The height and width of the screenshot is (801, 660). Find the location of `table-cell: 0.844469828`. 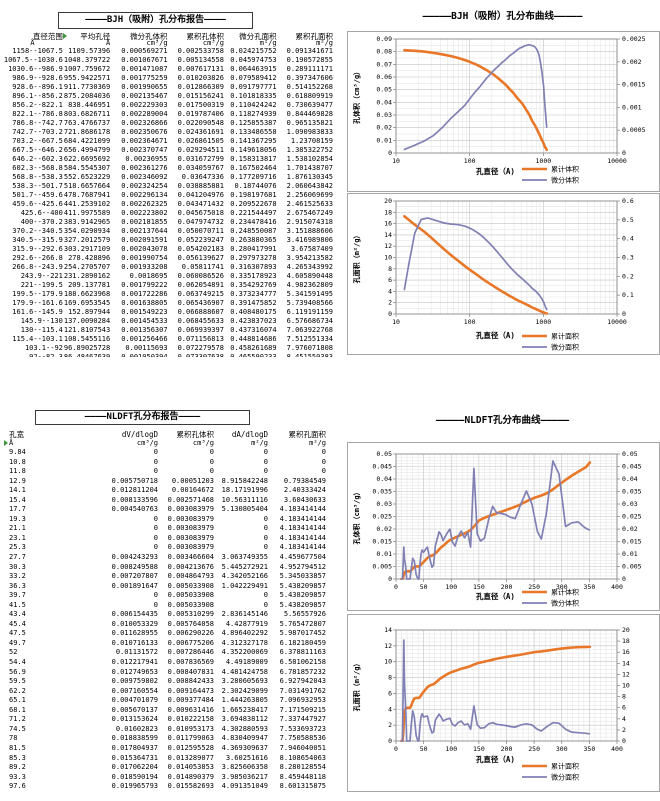

table-cell: 0.844469828 is located at coordinates (309, 114).